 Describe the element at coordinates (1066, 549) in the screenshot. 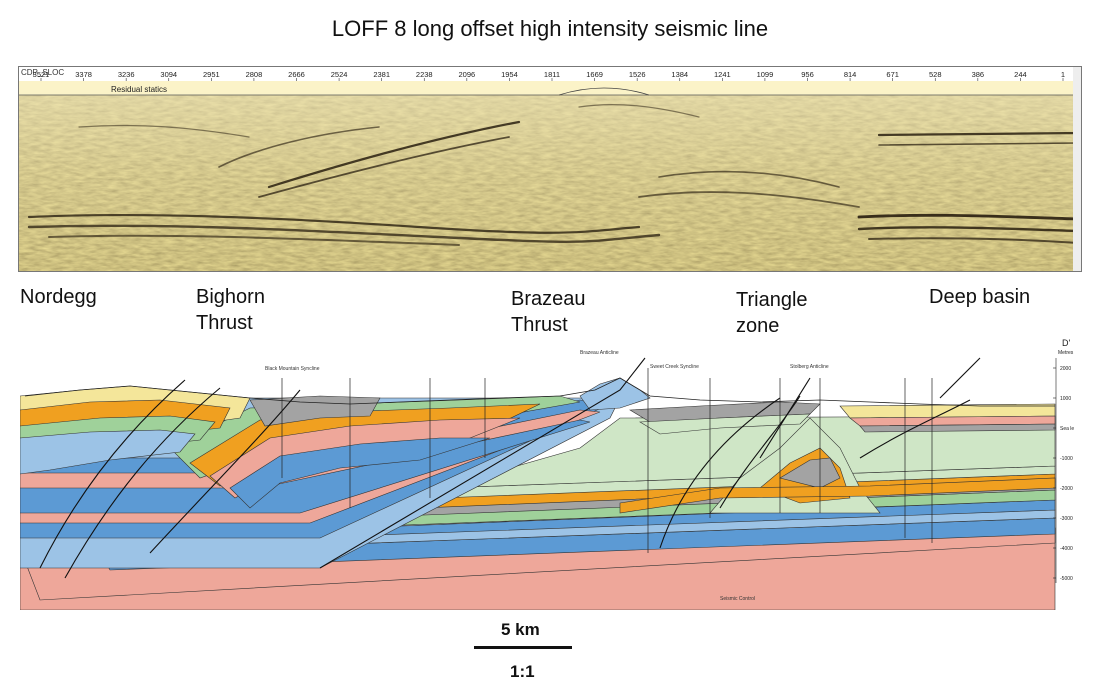

I see `depth-tick-label: -4000` at that location.